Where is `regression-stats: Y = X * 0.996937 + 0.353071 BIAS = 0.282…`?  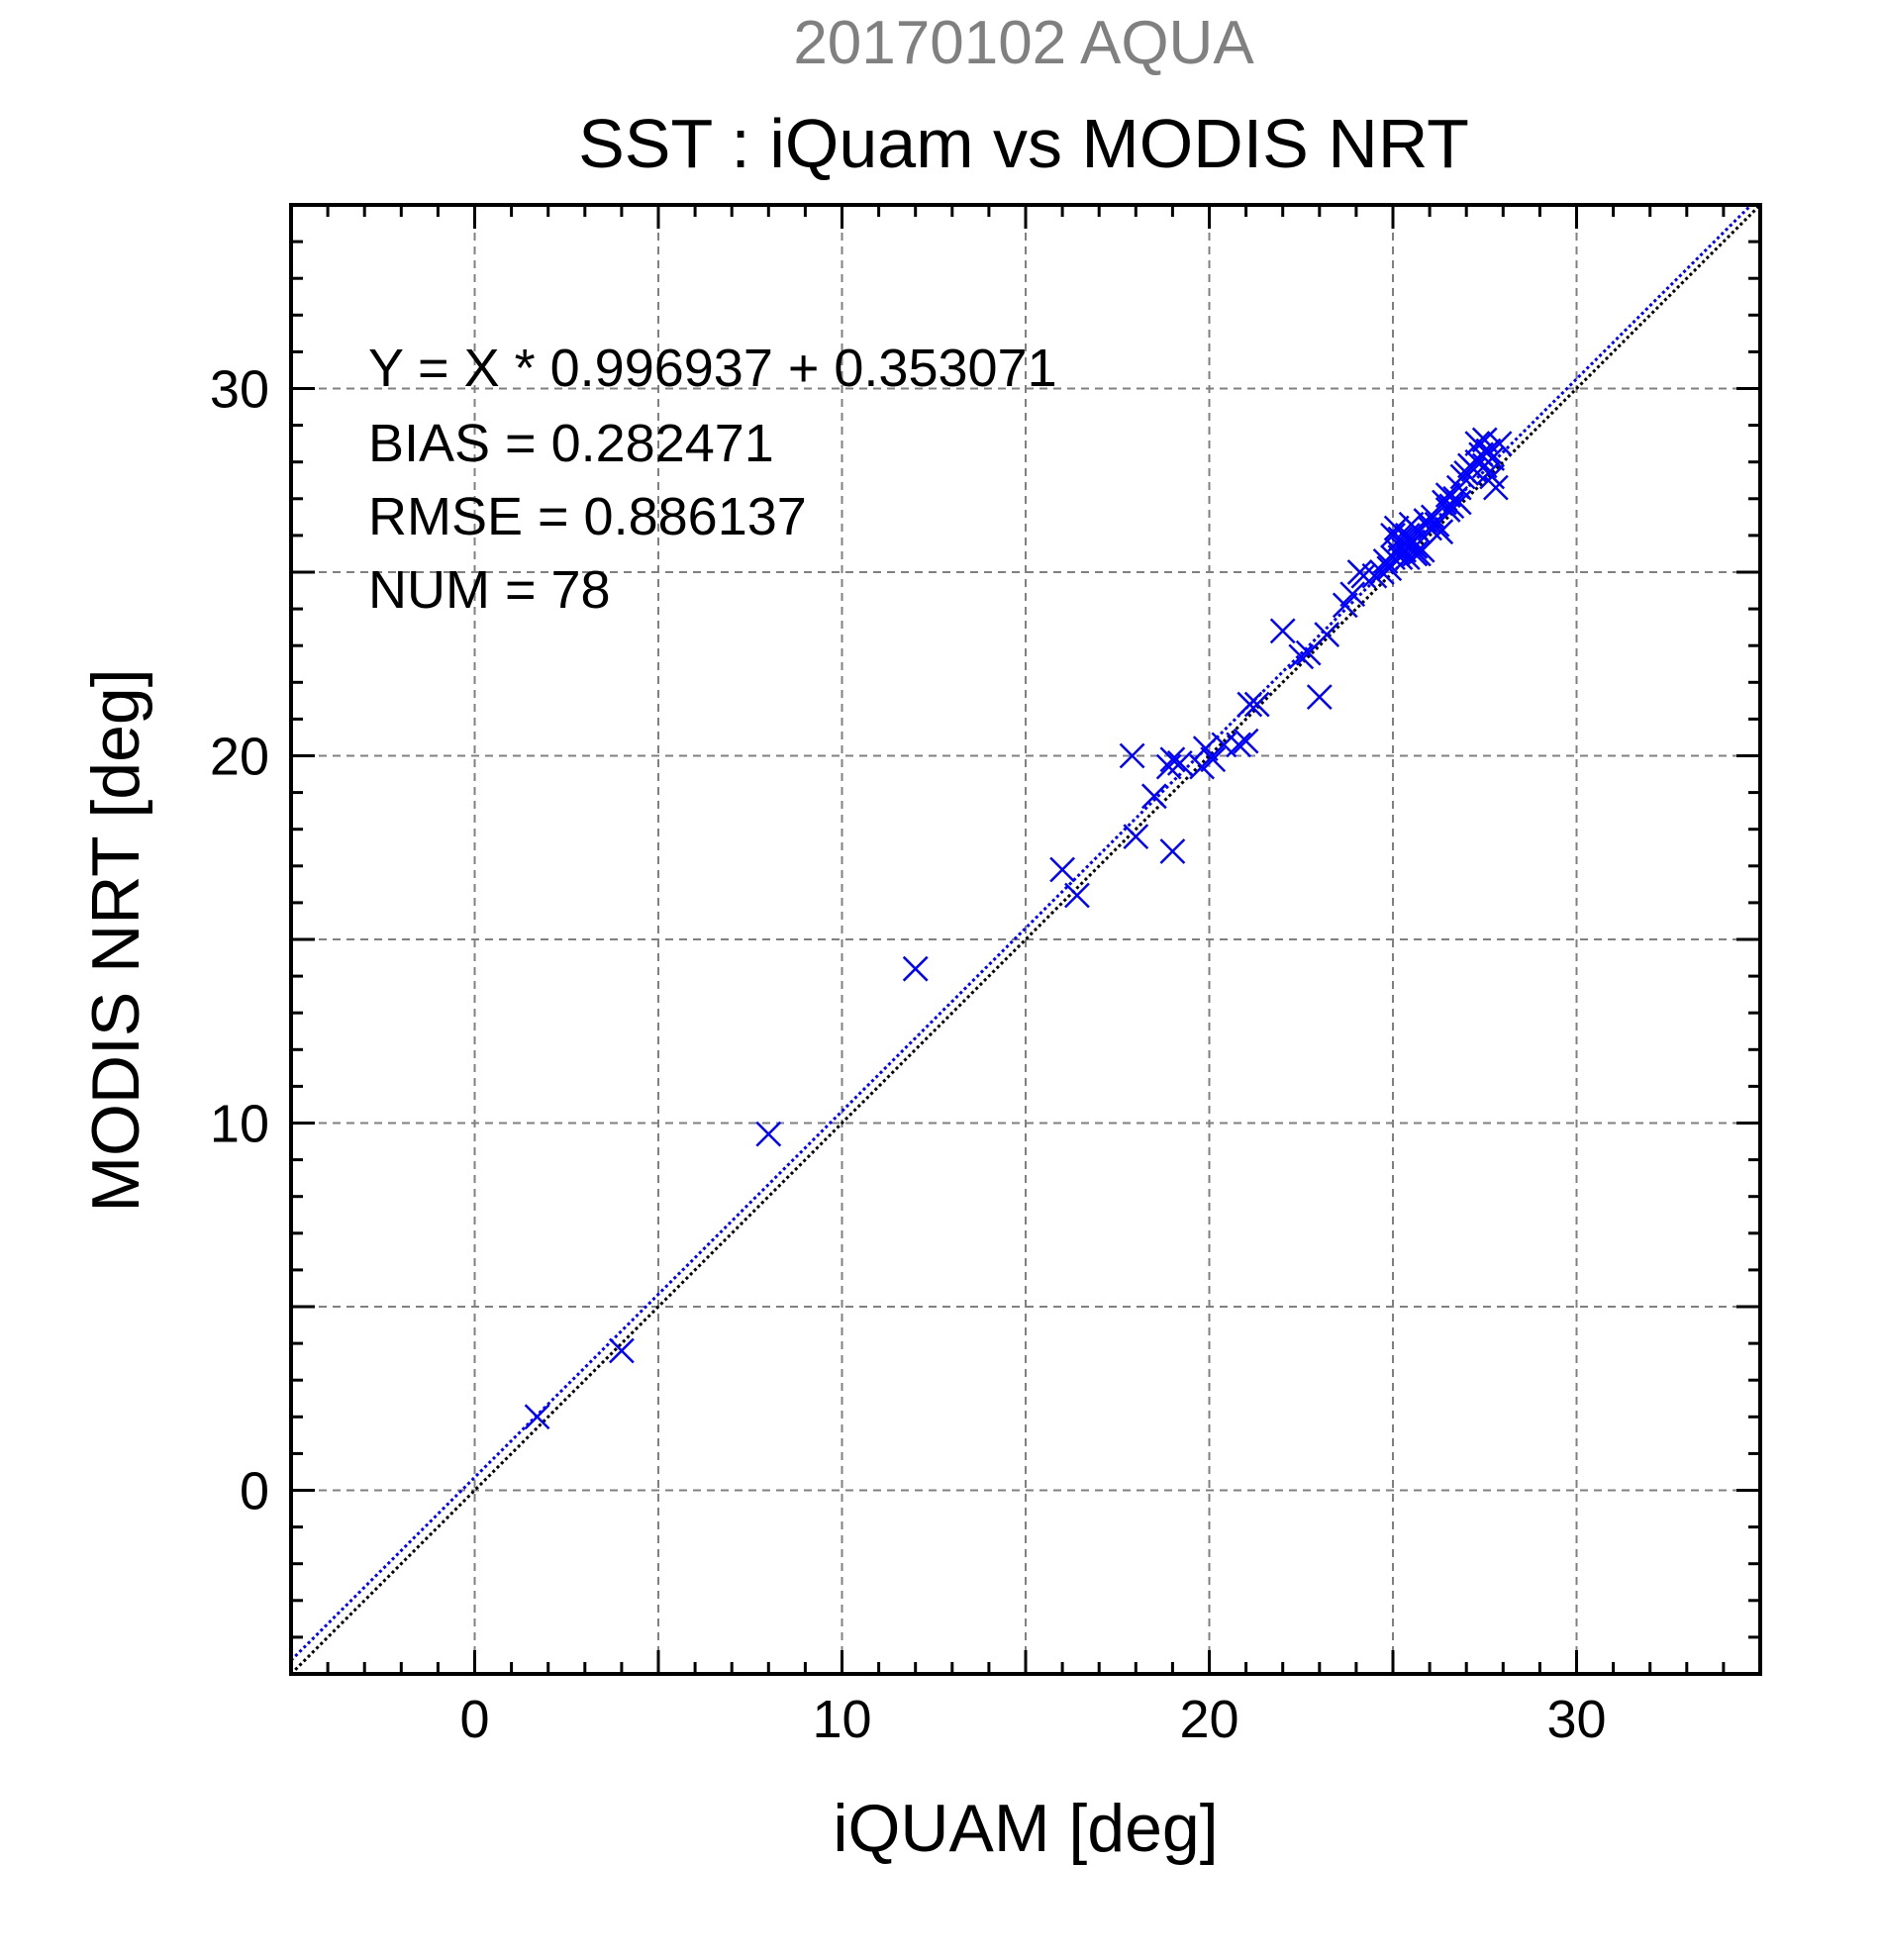 regression-stats: Y = X * 0.996937 + 0.353071 BIAS = 0.282… is located at coordinates (712, 479).